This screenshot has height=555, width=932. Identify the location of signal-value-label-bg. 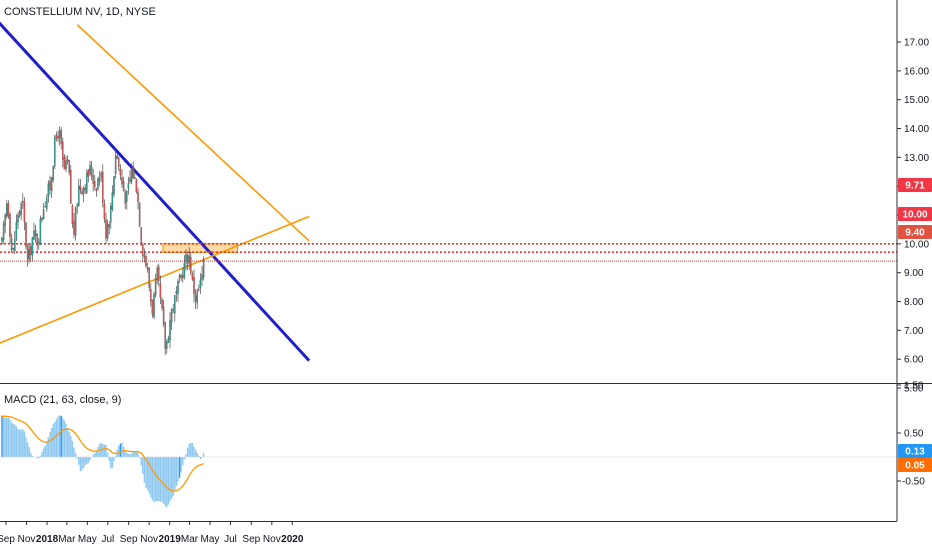
(915, 465).